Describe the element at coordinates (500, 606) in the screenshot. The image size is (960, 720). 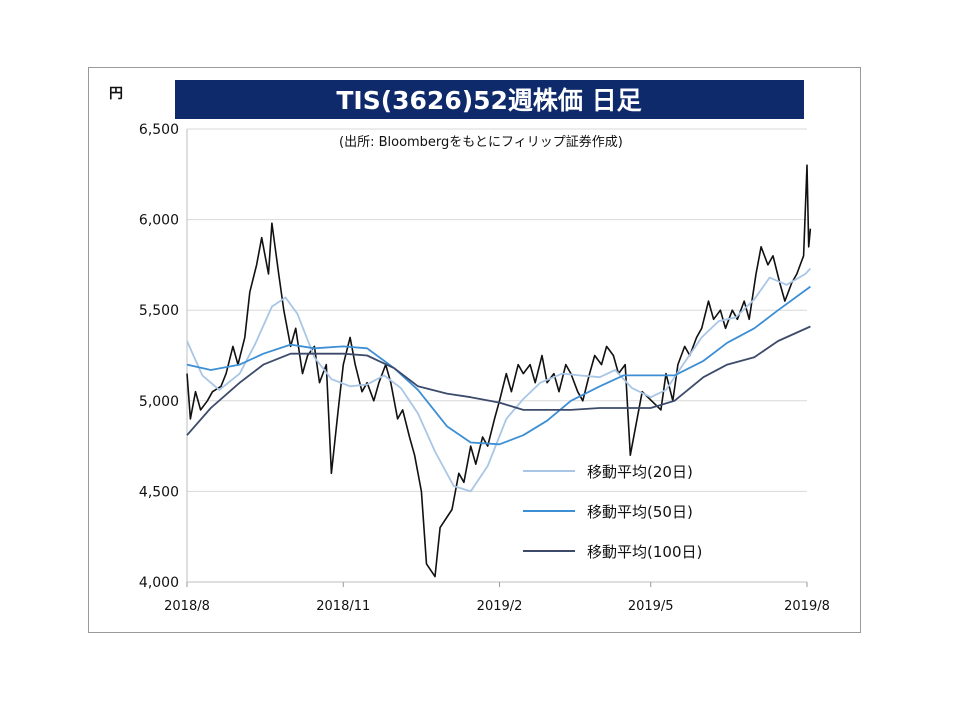
I see `x-tick-label: 2019/2` at that location.